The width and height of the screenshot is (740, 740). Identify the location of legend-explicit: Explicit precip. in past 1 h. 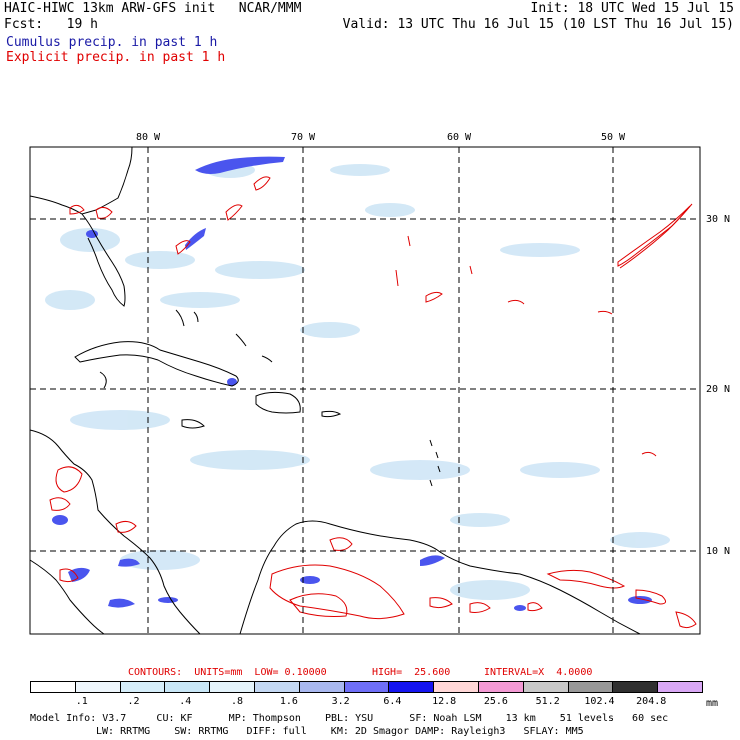
(116, 57).